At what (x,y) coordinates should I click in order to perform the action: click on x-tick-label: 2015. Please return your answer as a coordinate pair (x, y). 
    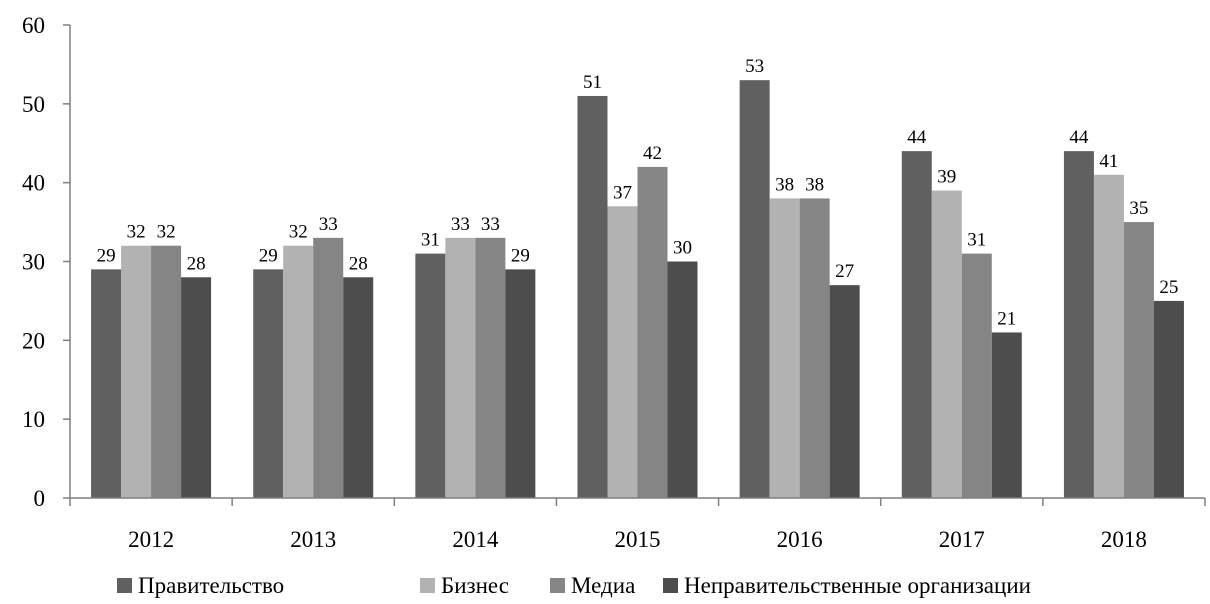
    Looking at the image, I should click on (638, 539).